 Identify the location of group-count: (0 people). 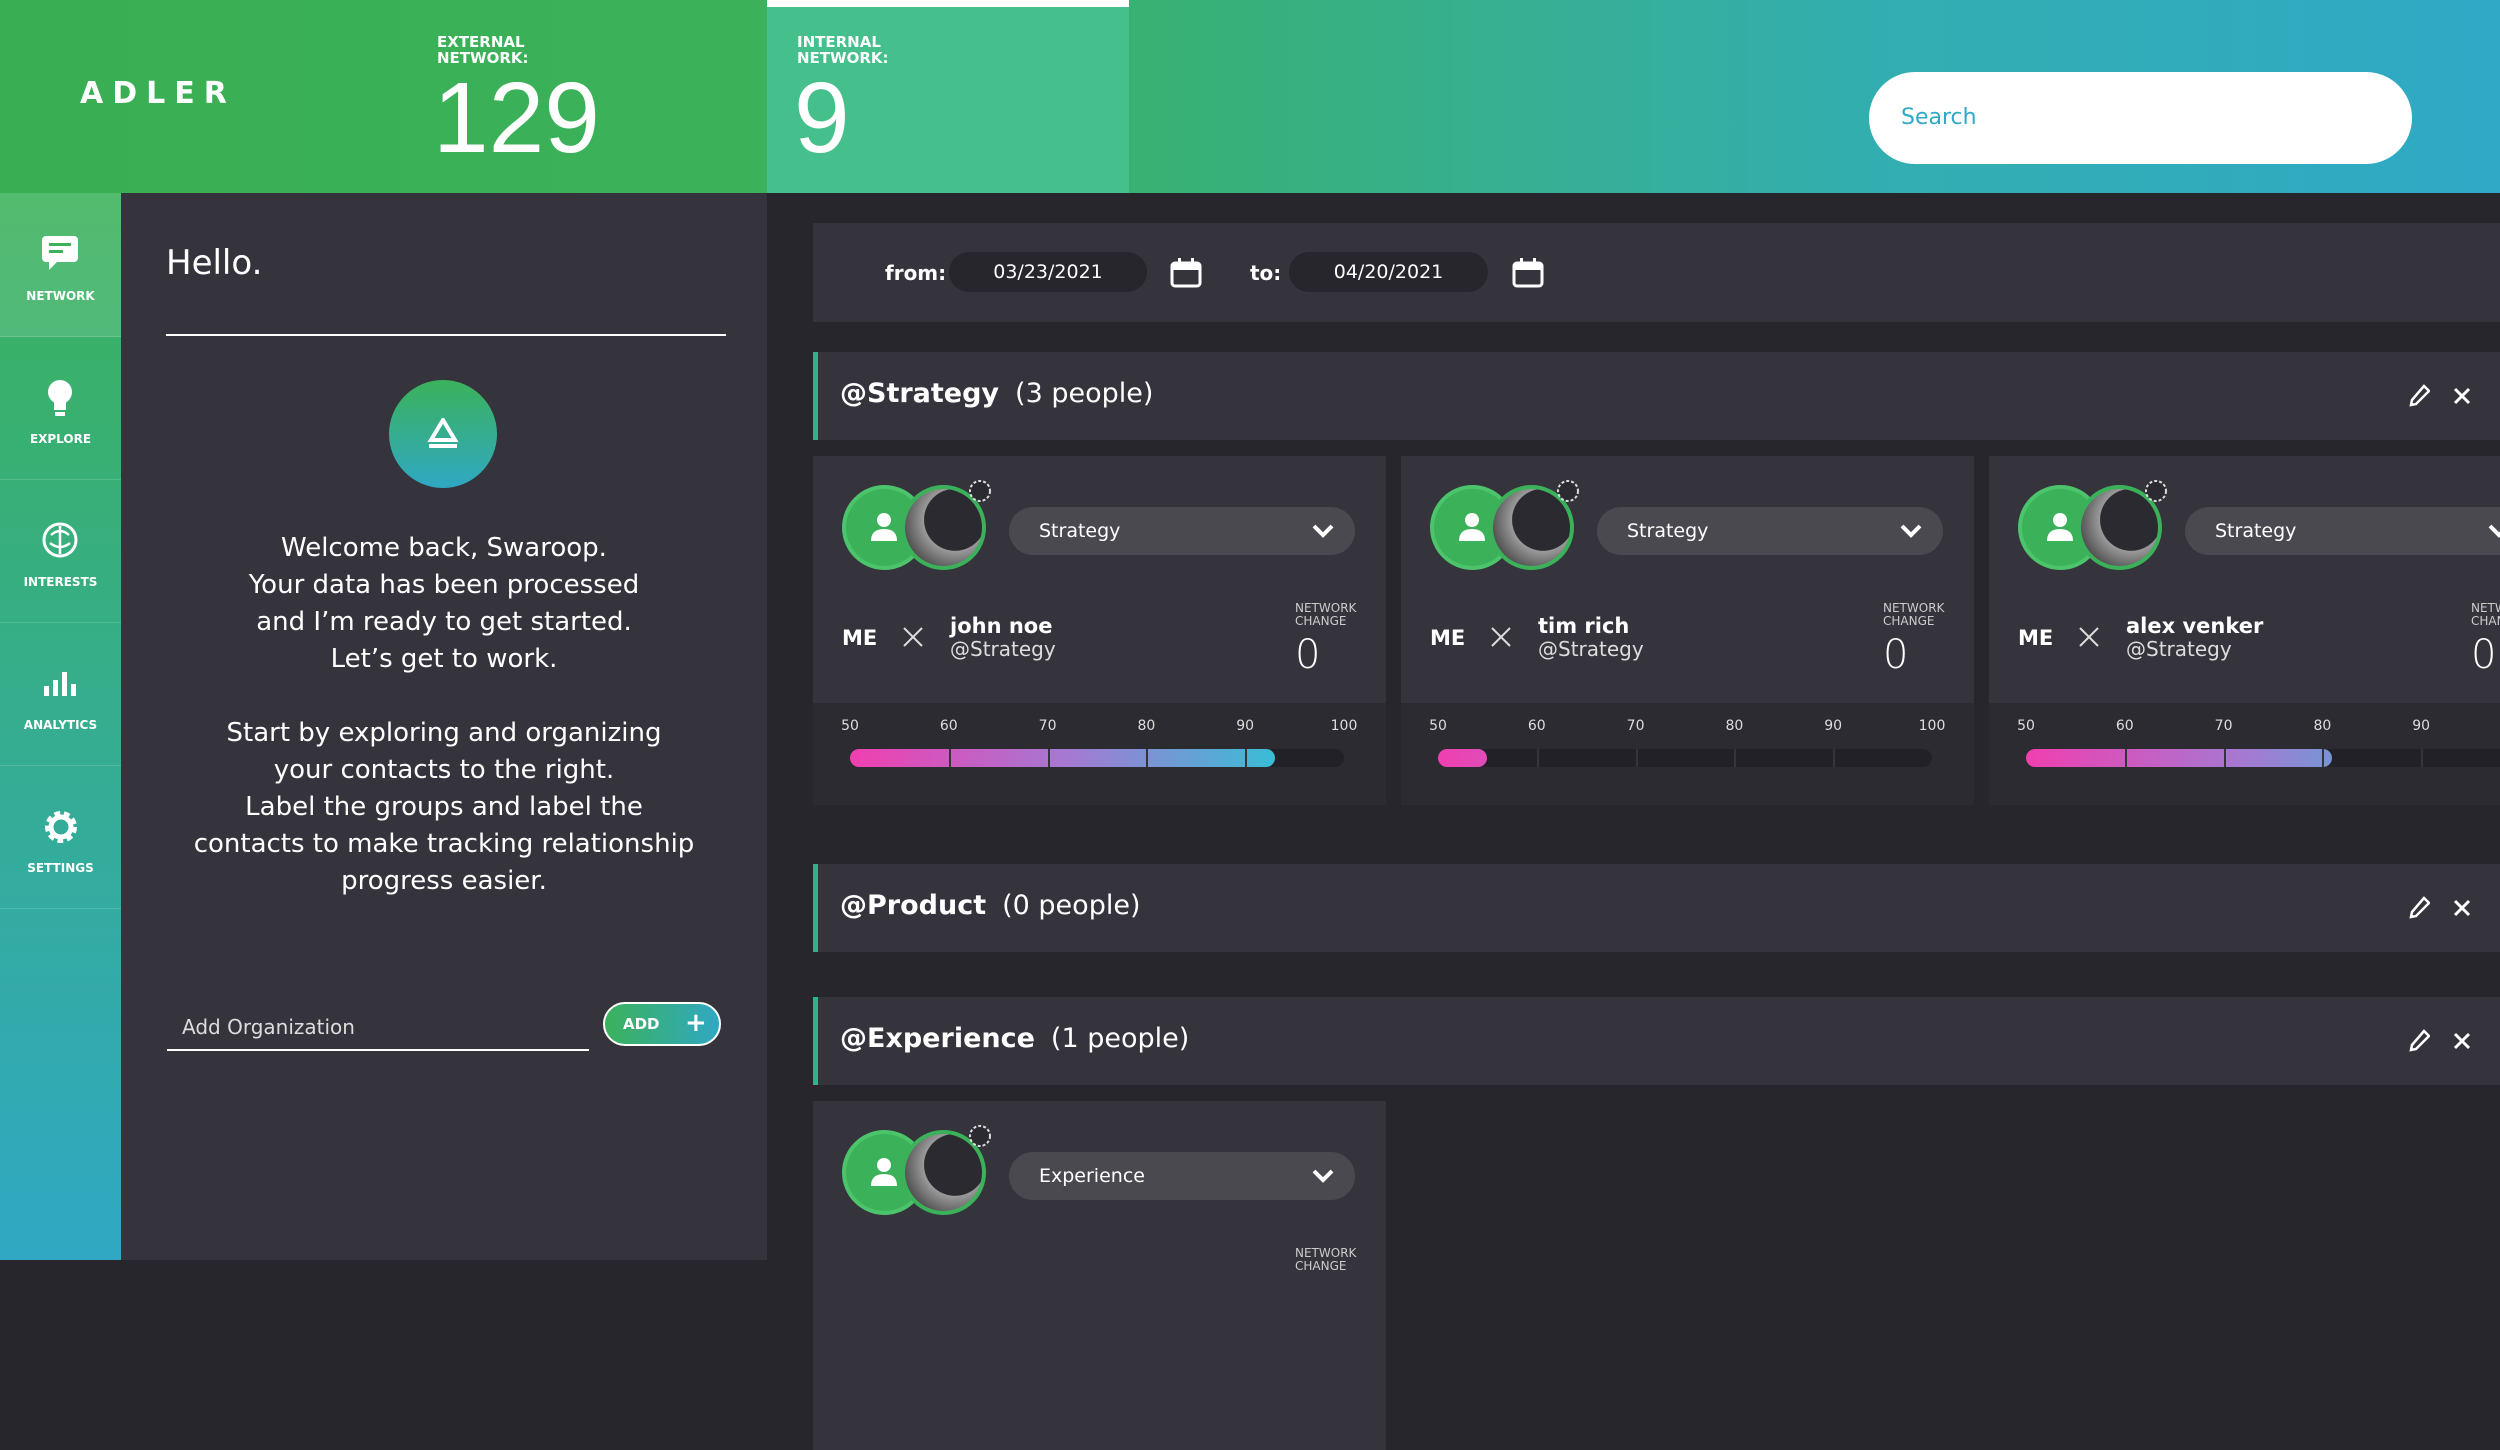
(1071, 905).